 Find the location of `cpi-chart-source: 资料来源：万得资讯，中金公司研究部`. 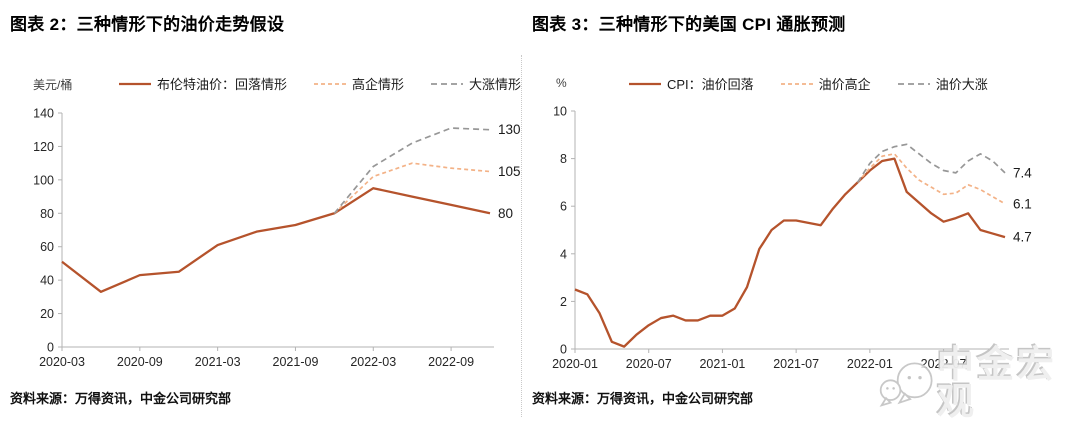

cpi-chart-source: 资料来源：万得资讯，中金公司研究部 is located at coordinates (643, 398).